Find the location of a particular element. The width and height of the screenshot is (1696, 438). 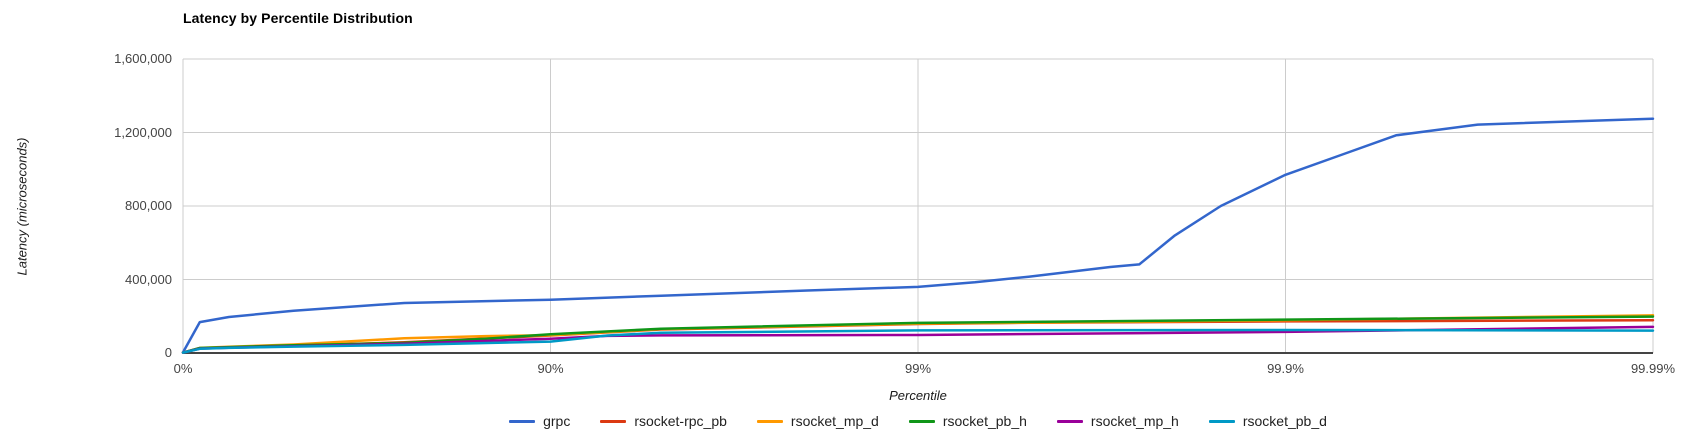

legend-label: grpc is located at coordinates (557, 421).